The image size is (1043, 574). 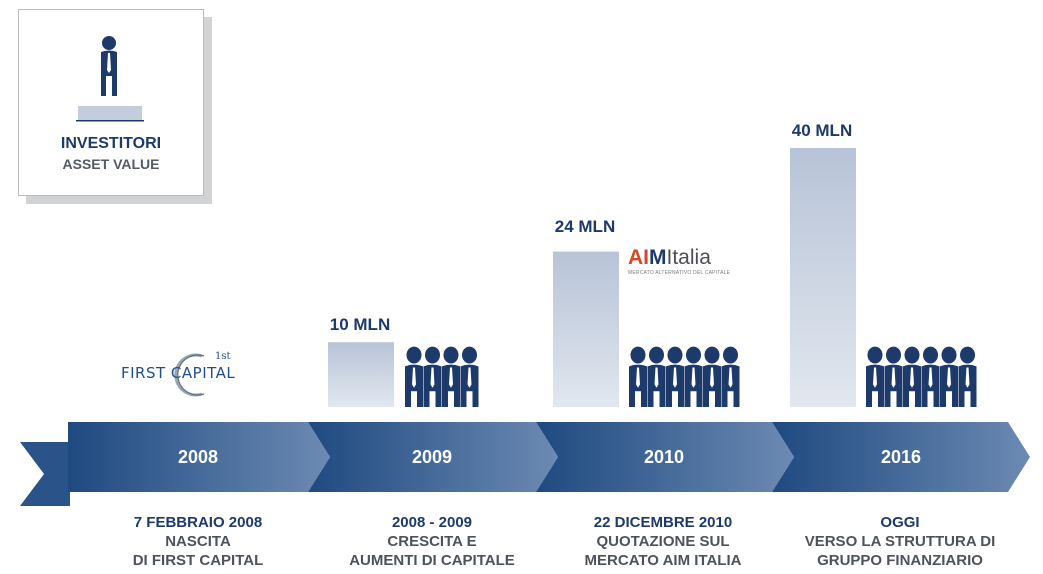 I want to click on timeline-year-2008: 2008, so click(x=198, y=457).